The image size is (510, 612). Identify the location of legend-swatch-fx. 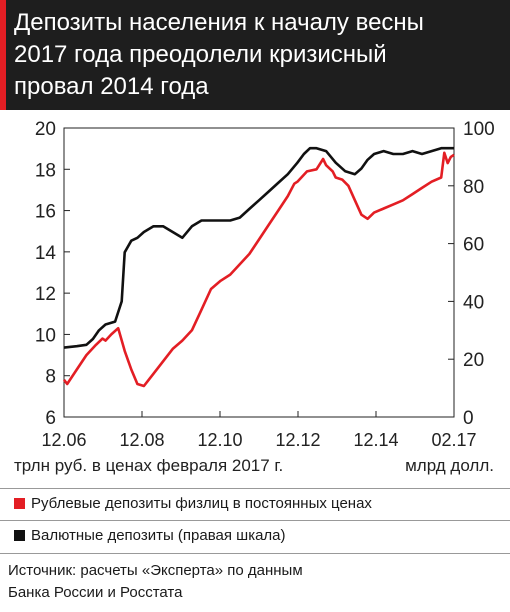
(19, 535).